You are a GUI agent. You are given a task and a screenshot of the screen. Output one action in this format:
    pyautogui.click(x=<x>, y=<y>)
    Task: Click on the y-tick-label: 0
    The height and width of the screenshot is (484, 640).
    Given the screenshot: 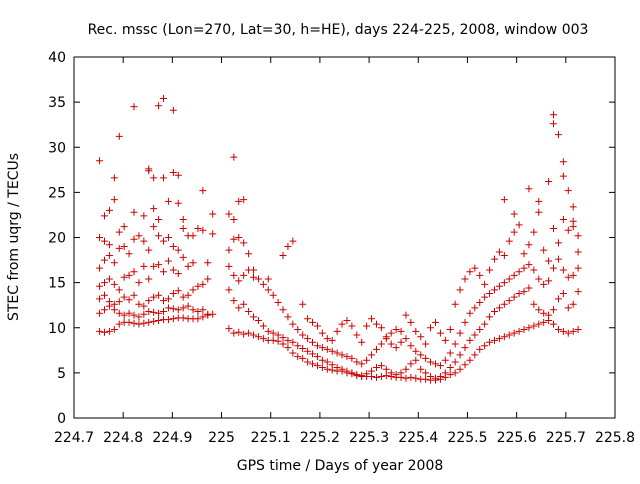 What is the action you would take?
    pyautogui.click(x=61, y=419)
    